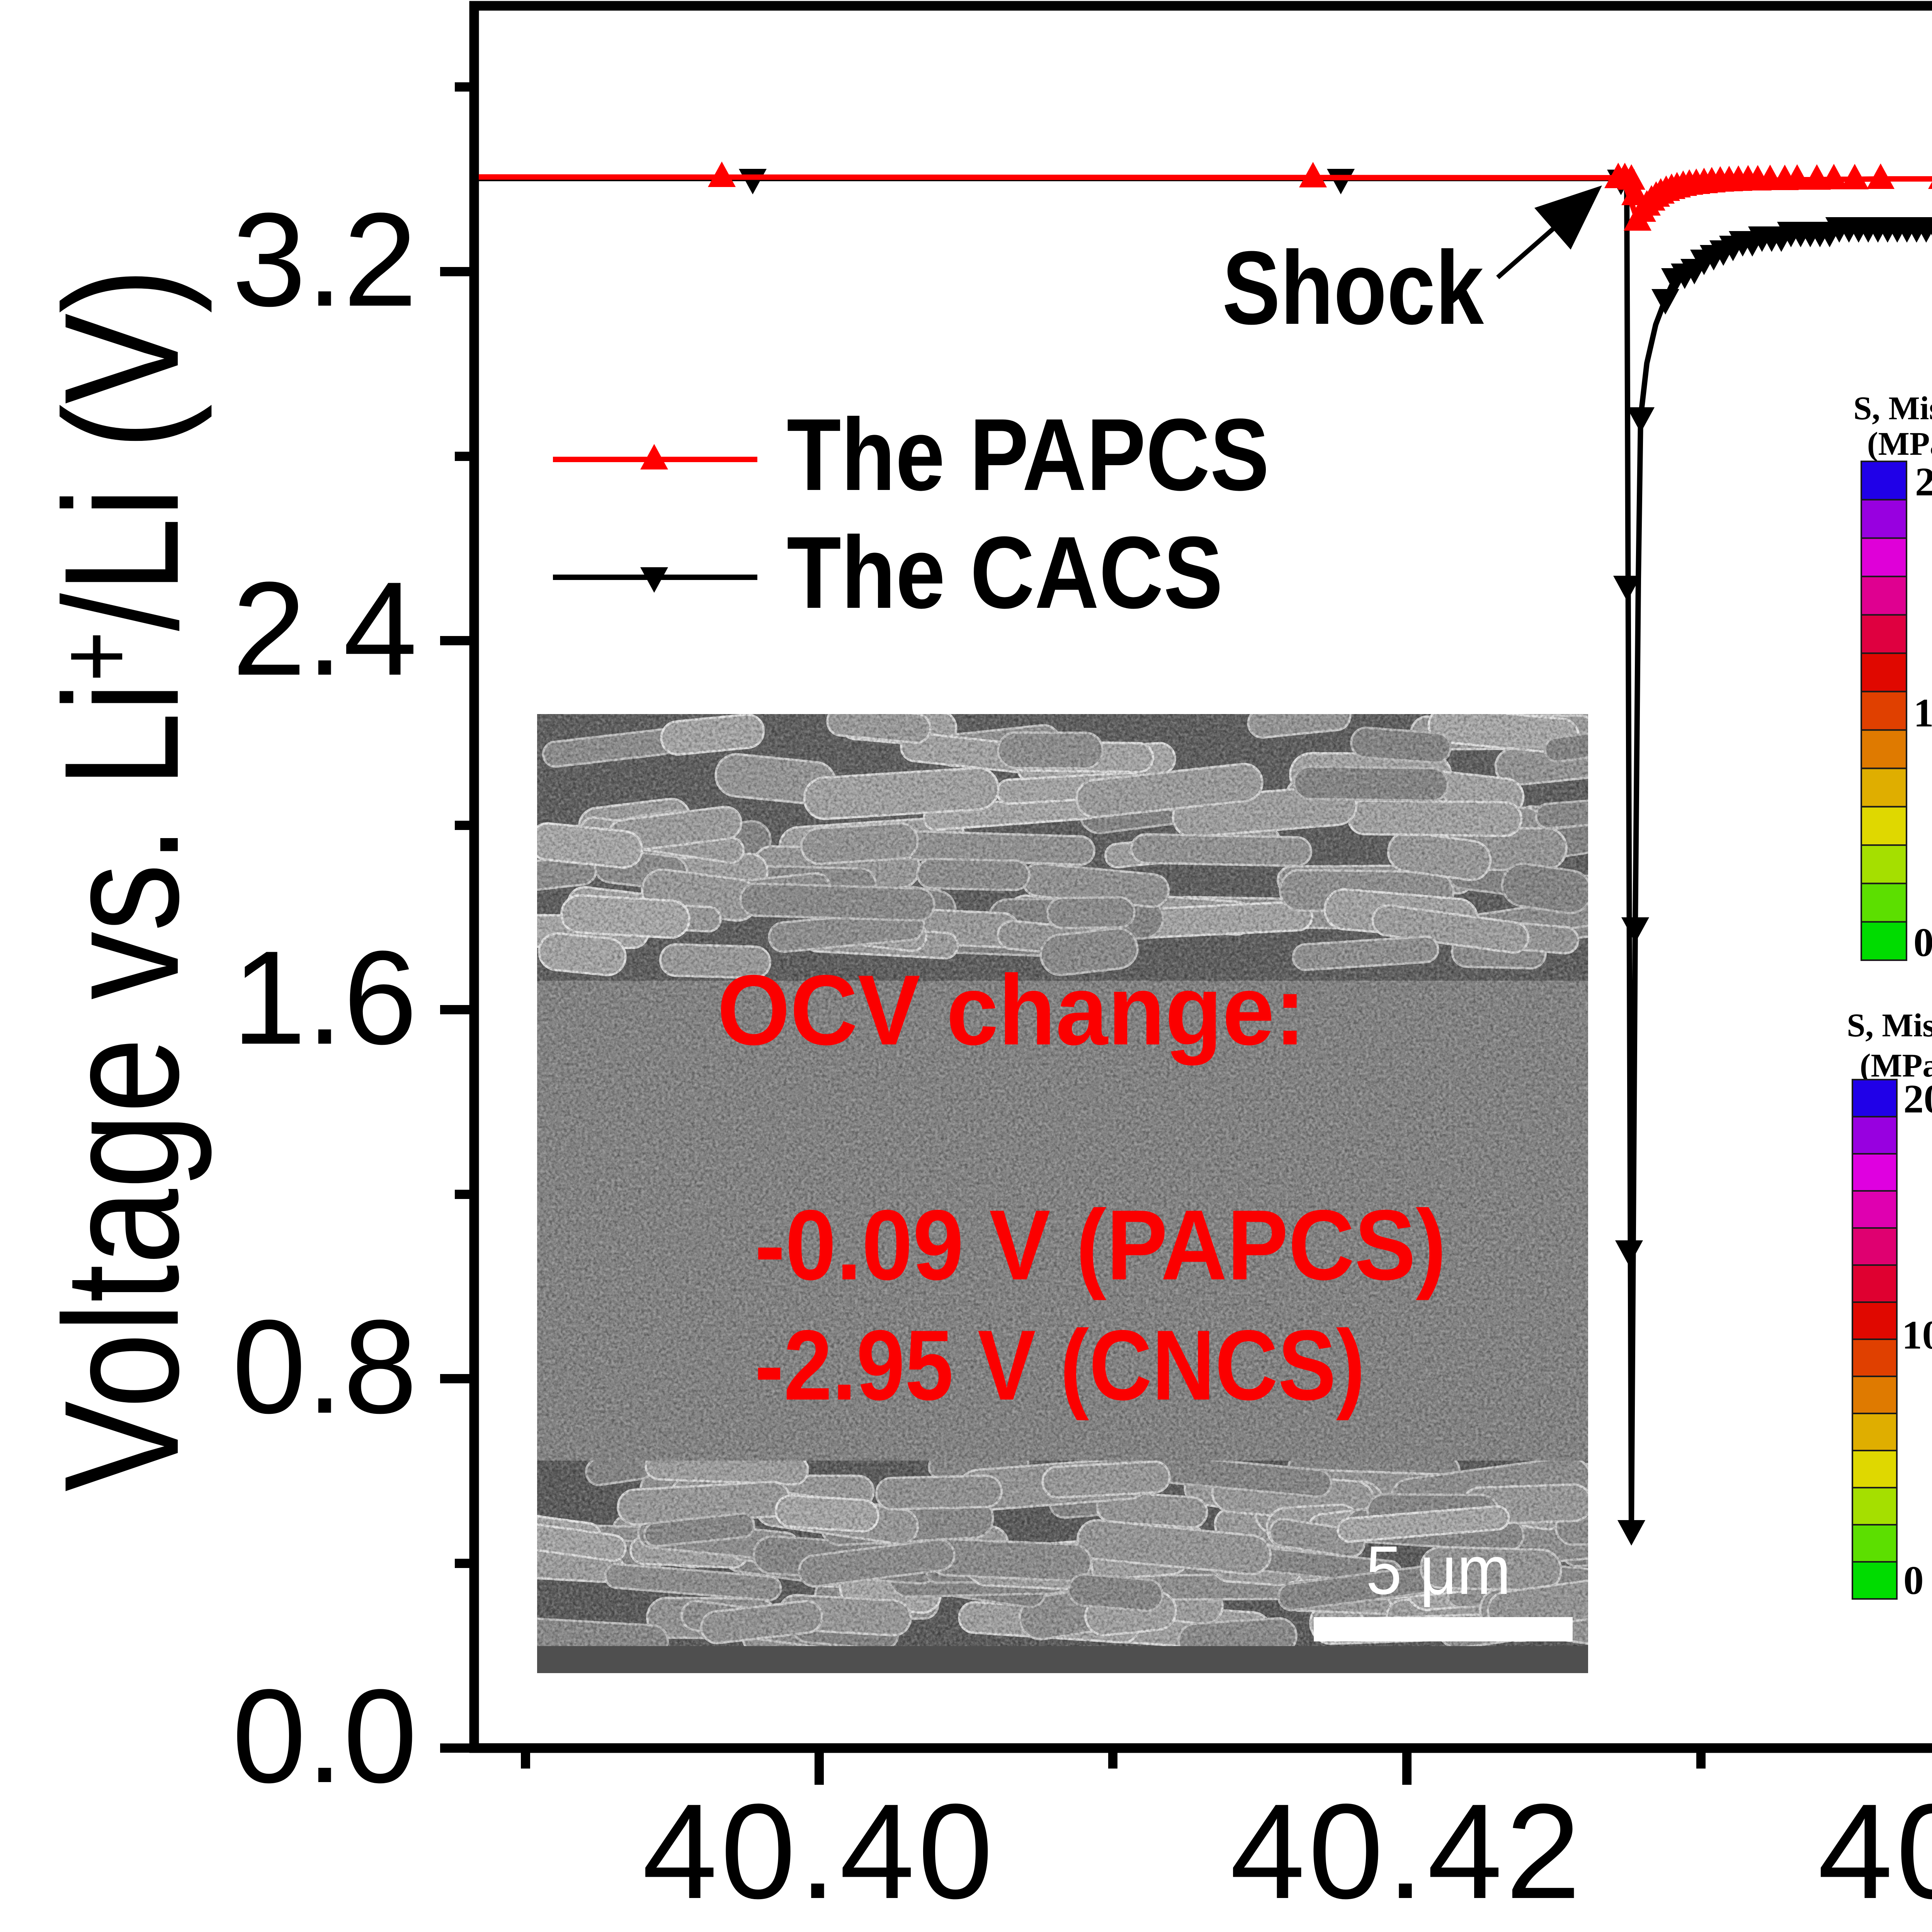 The width and height of the screenshot is (1932, 1932). Describe the element at coordinates (1875, 1852) in the screenshot. I see `svg-text: 40.44` at that location.